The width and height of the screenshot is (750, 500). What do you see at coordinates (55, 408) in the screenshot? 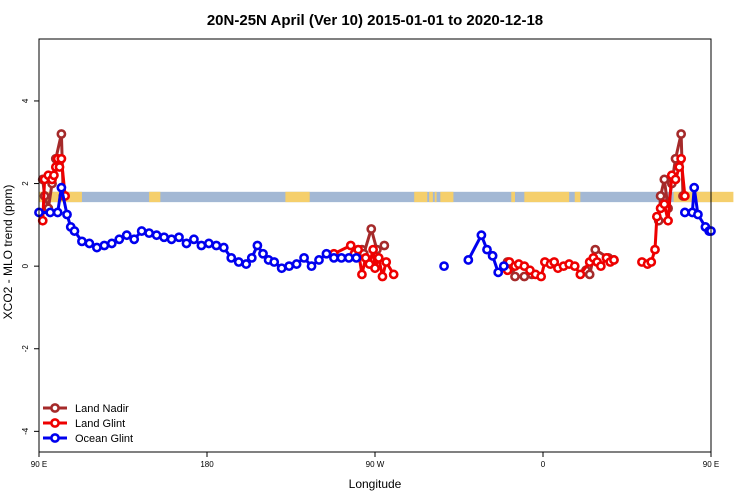
I see `legend-marker-land-nadir` at bounding box center [55, 408].